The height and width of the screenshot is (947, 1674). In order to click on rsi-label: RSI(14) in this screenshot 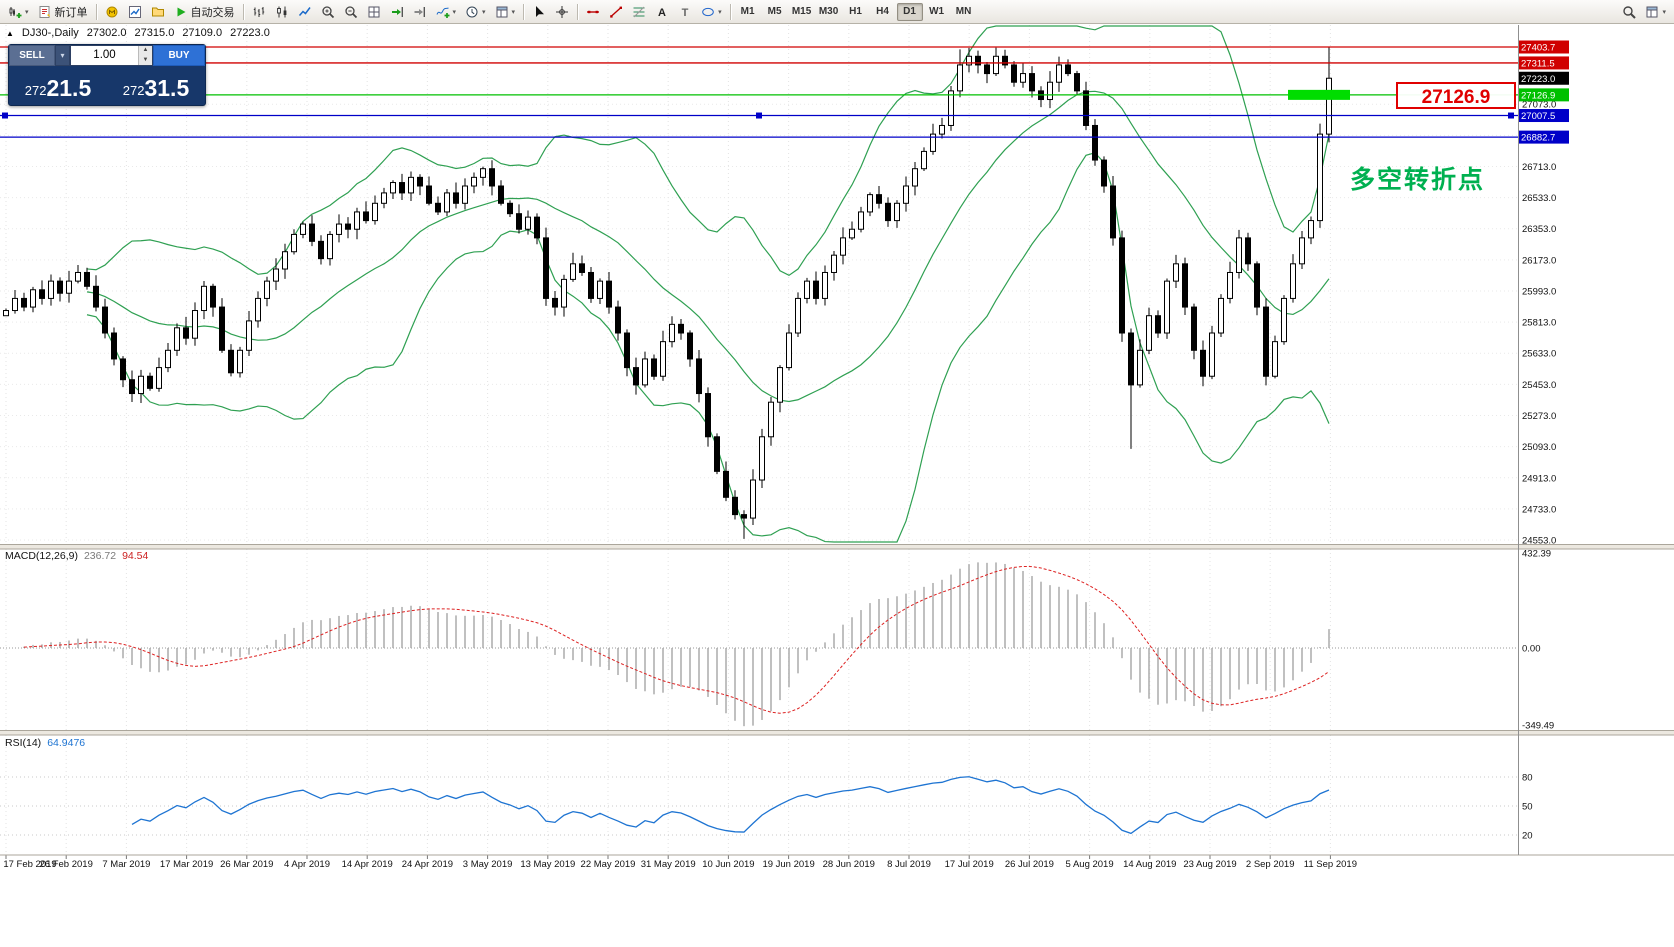, I will do `click(23, 743)`.